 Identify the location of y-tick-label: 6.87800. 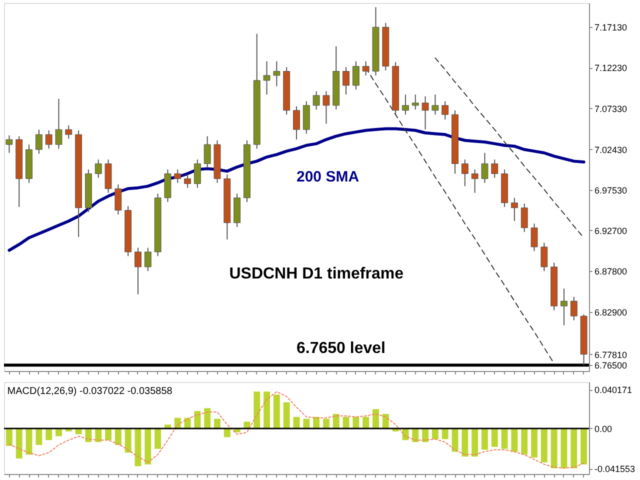
(611, 271).